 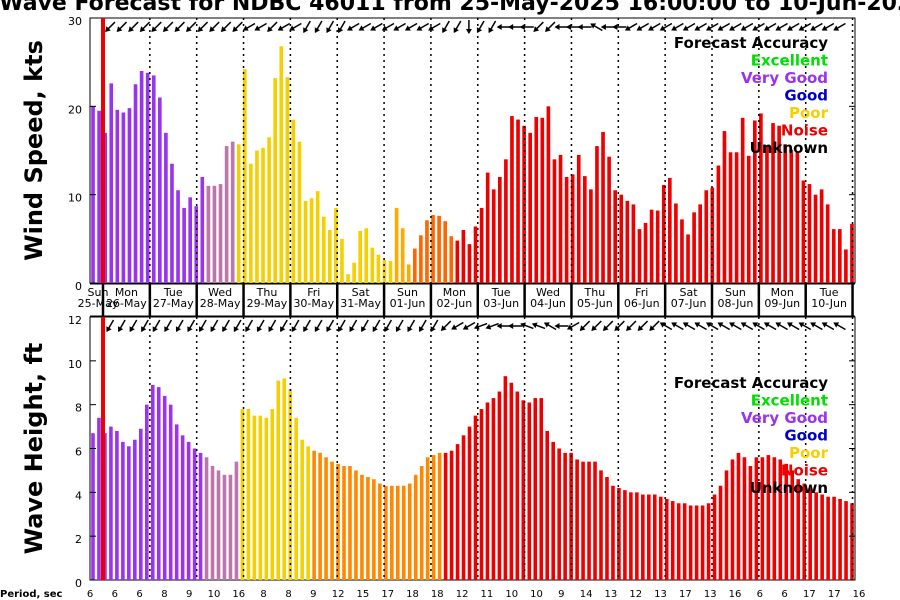 I want to click on now-marker, so click(x=103, y=448).